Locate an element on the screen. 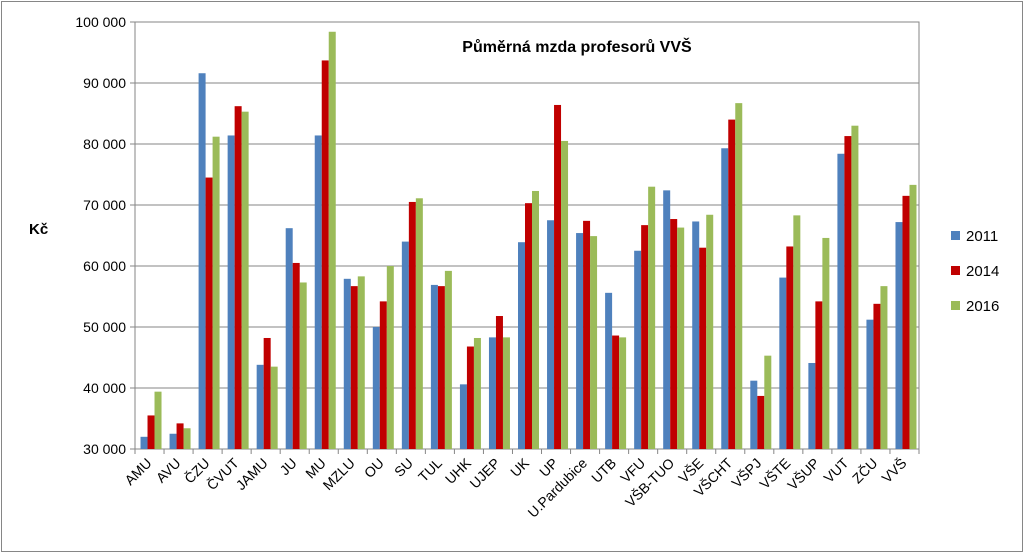 The height and width of the screenshot is (553, 1024). x-tick-label: ZČU is located at coordinates (865, 471).